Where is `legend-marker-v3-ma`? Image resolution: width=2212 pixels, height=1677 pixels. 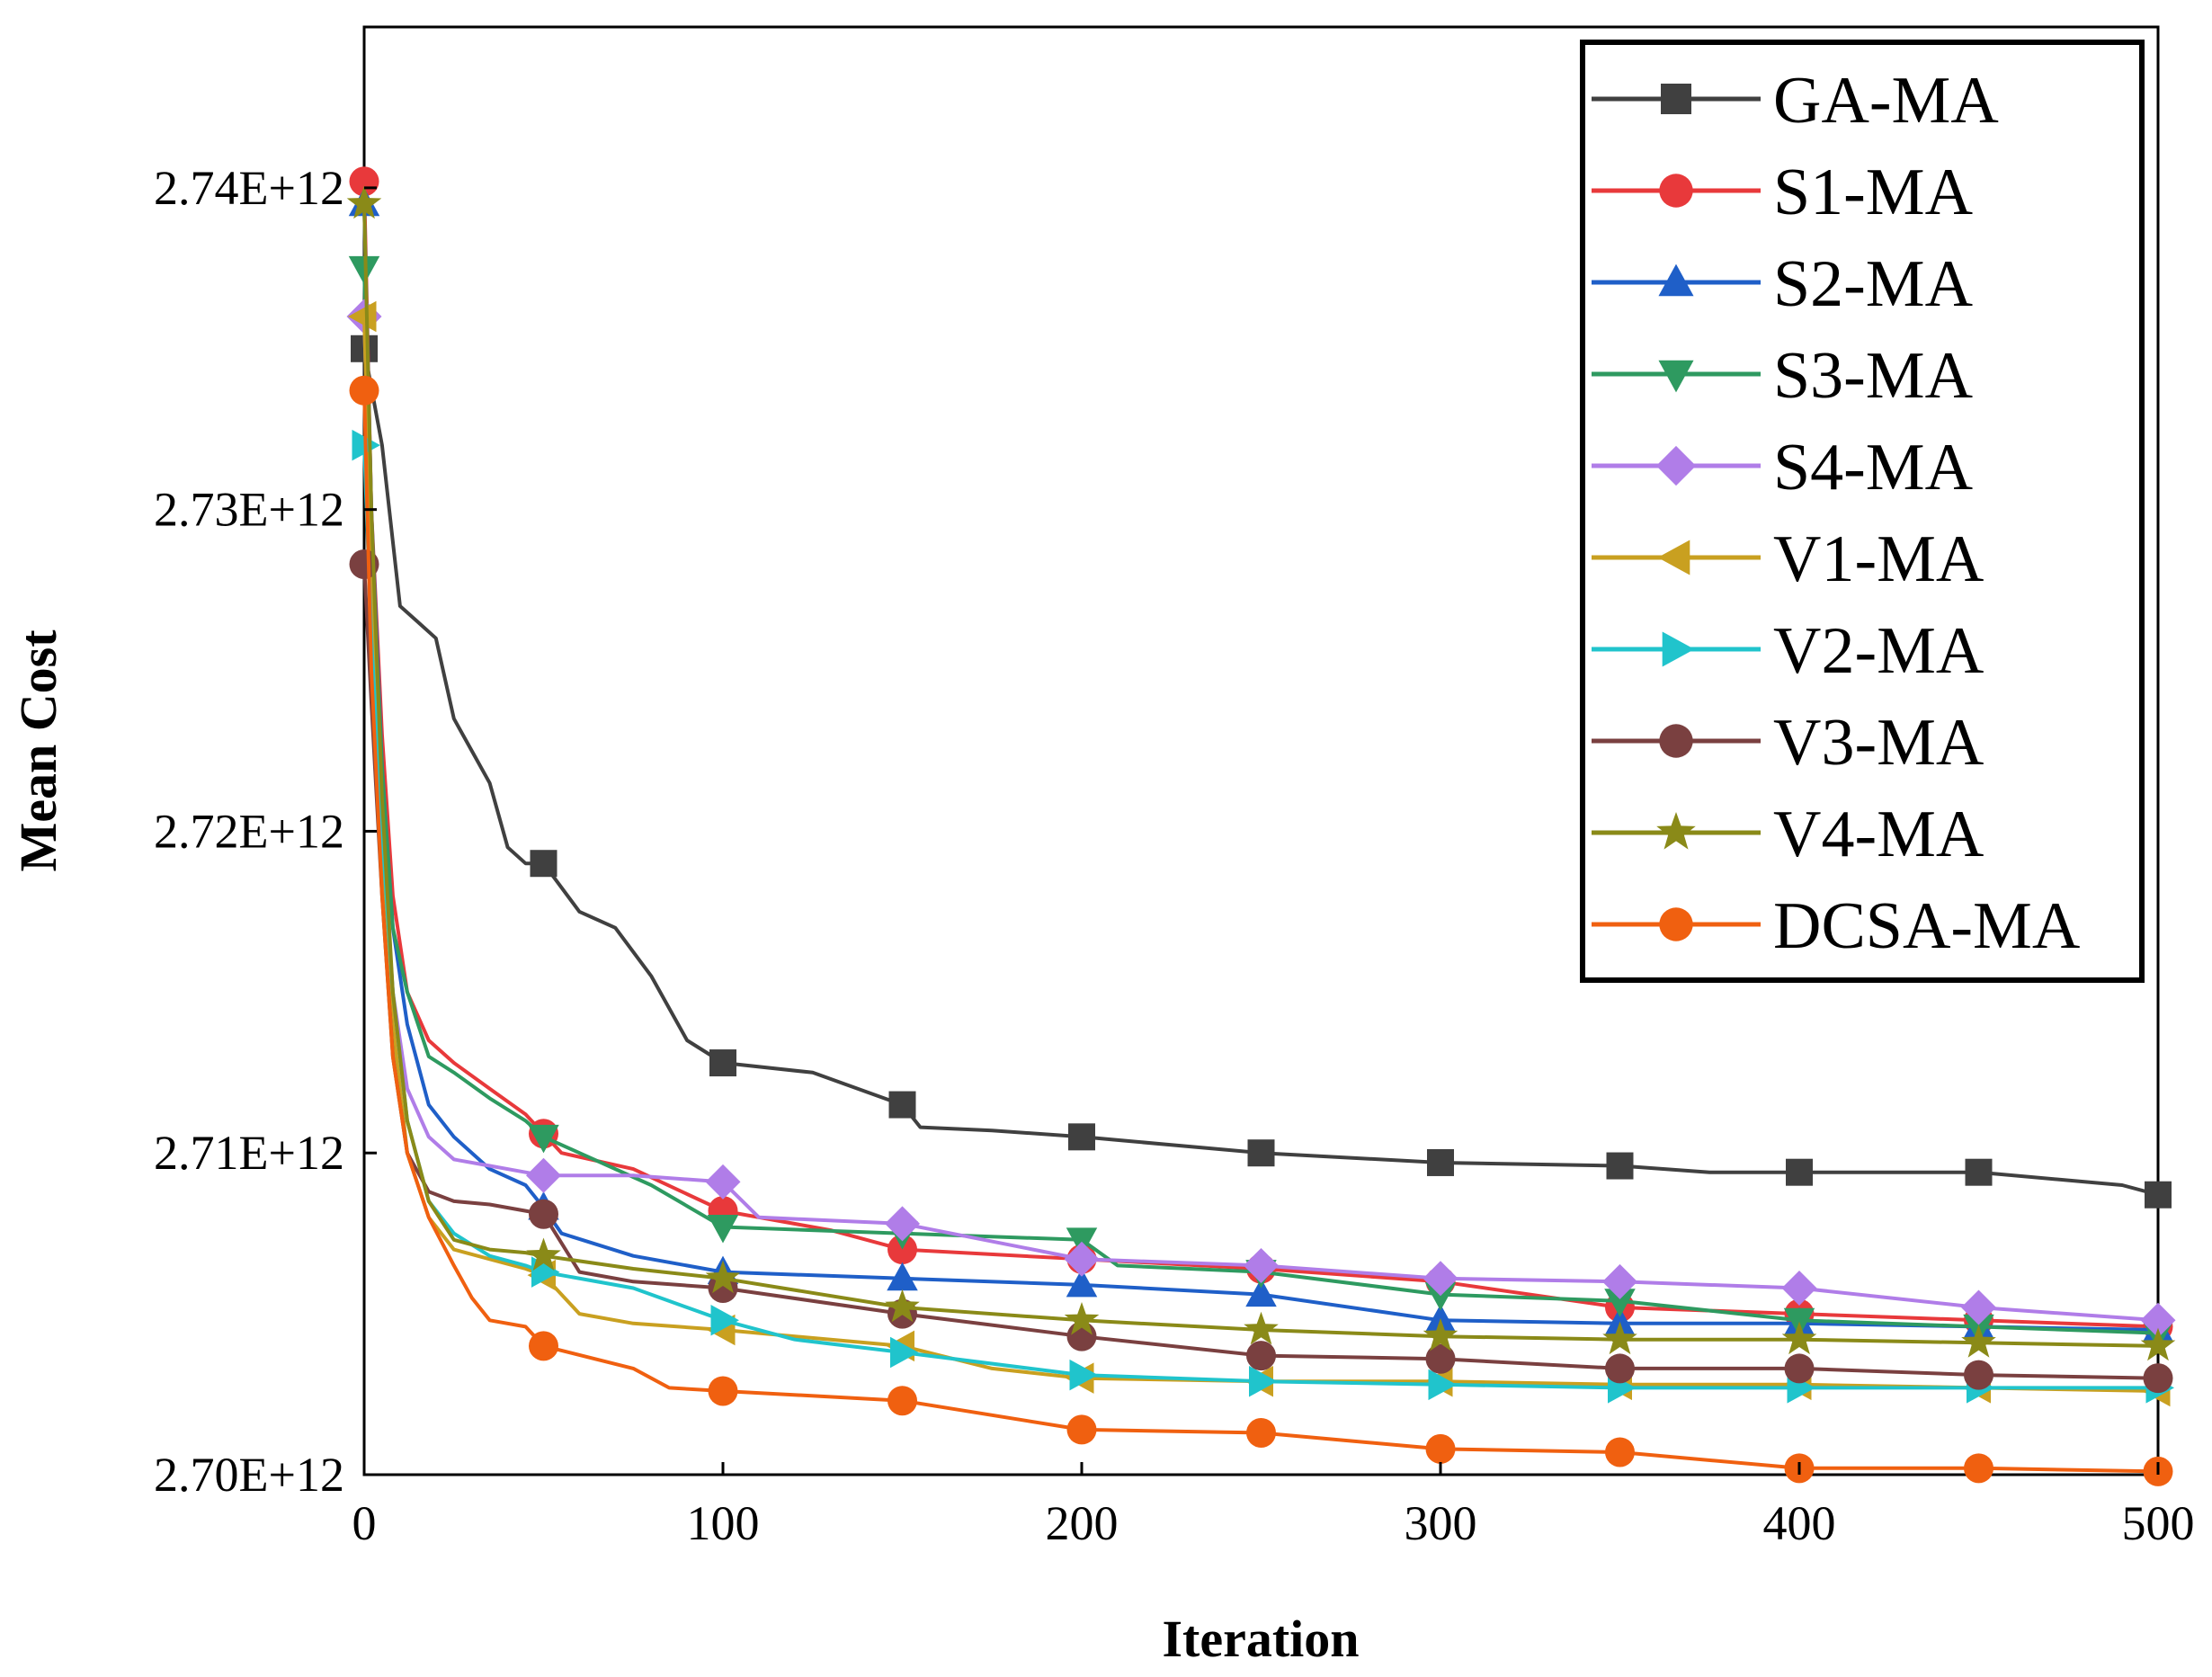
legend-marker-v3-ma is located at coordinates (1676, 741).